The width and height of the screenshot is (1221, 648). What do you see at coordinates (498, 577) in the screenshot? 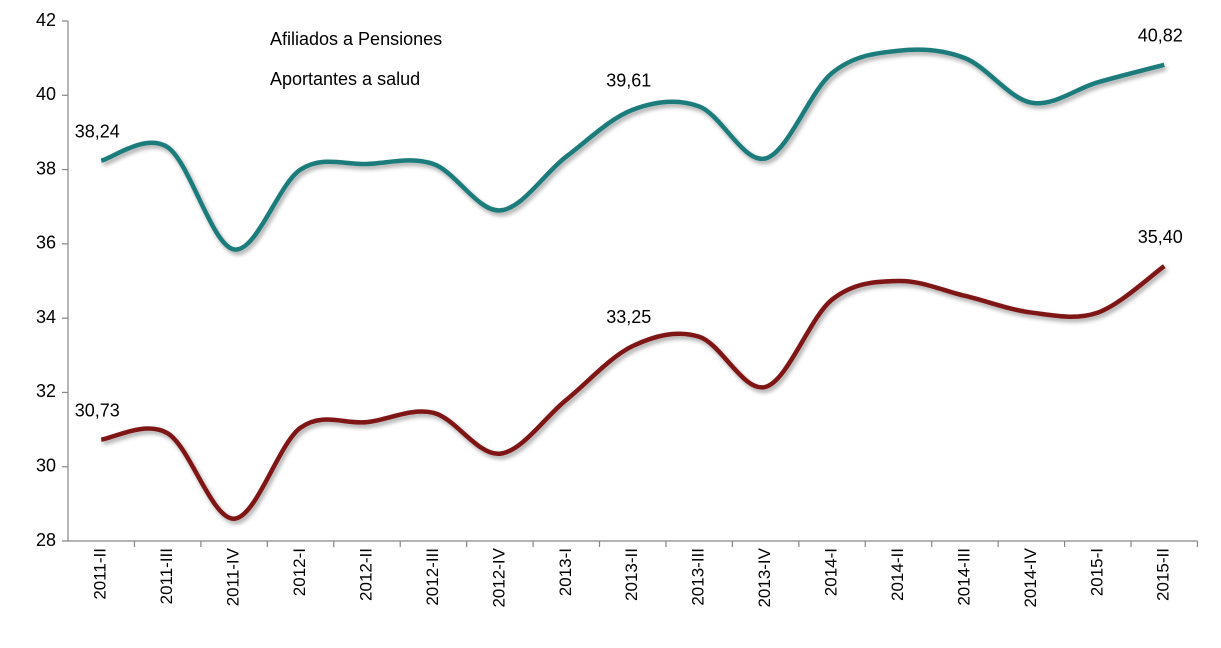
I see `x-tick-label: 2012-IV` at bounding box center [498, 577].